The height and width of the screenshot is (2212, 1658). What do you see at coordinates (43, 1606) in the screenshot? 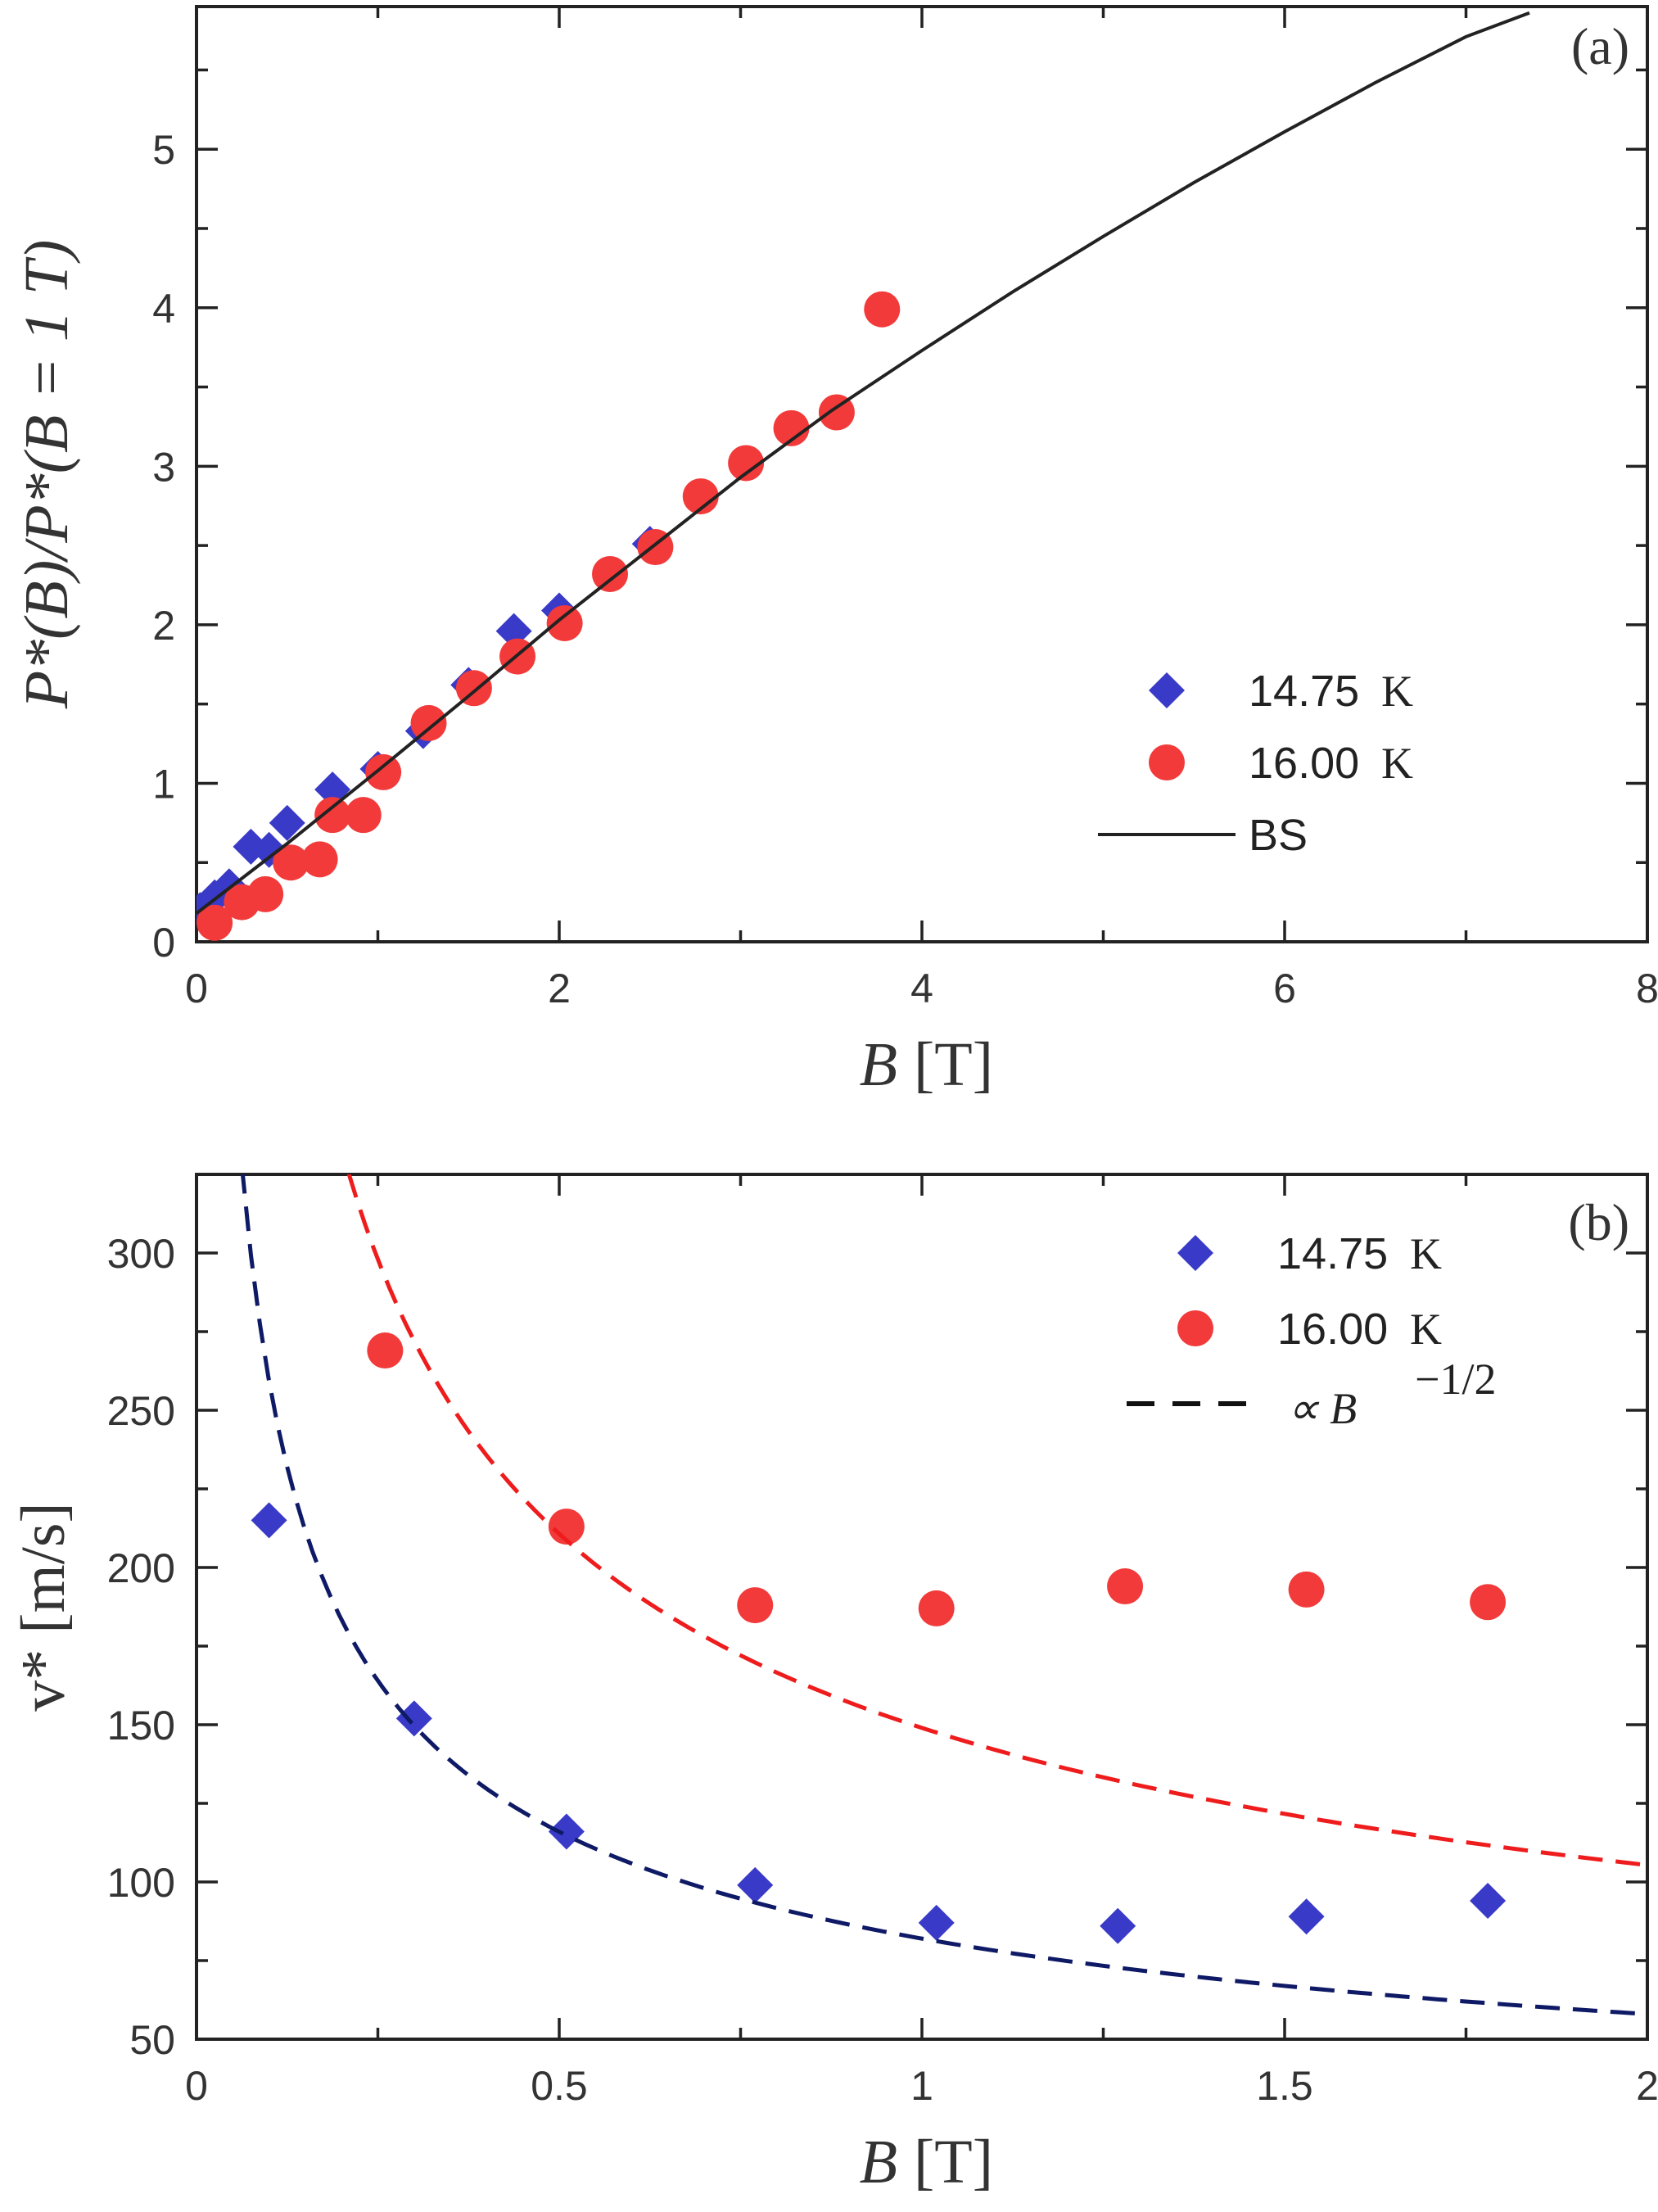
I see `y-axis-label: v* [m/s]` at bounding box center [43, 1606].